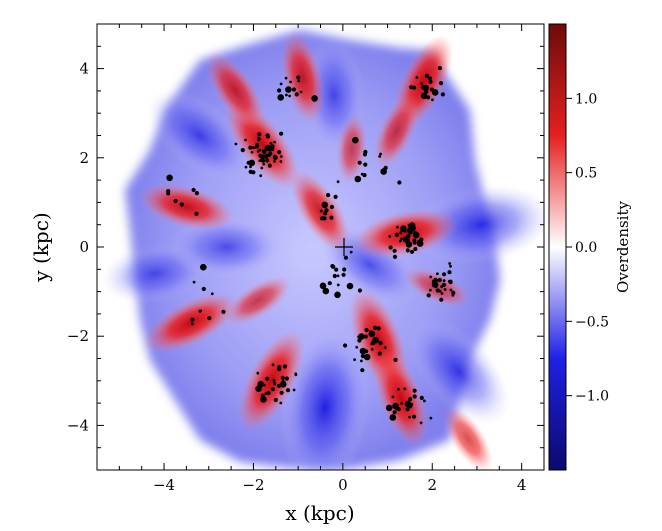 The image size is (662, 531). What do you see at coordinates (586, 174) in the screenshot?
I see `colorbar-tick-label: 0.5` at bounding box center [586, 174].